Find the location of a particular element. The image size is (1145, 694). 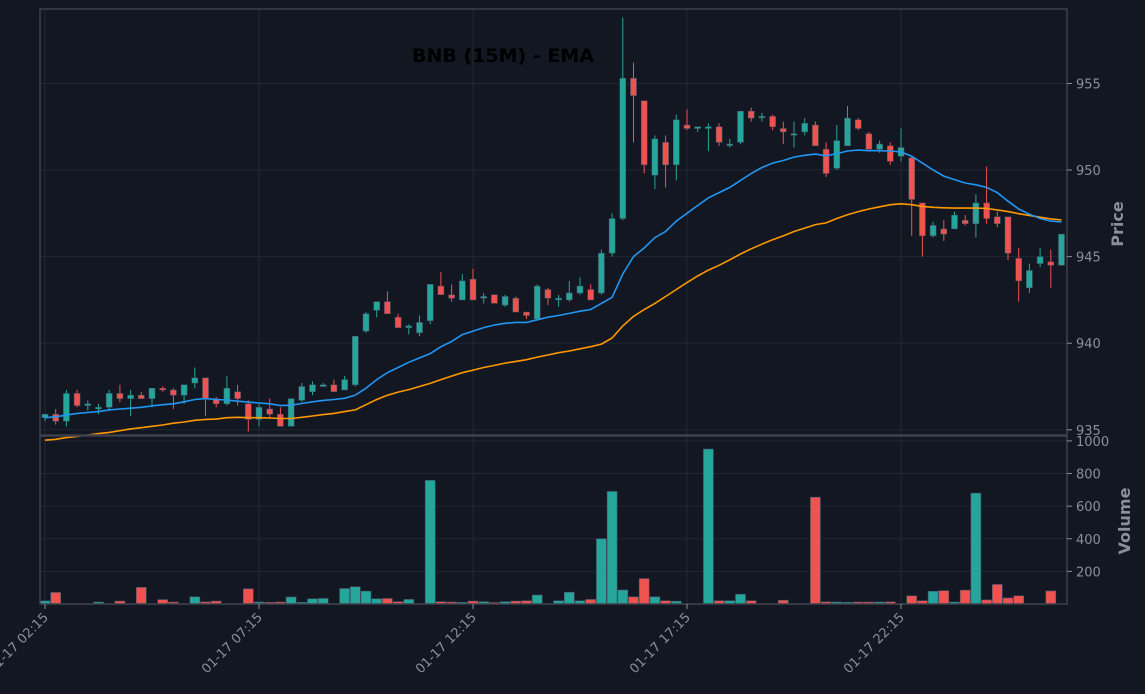

price-tick-label: 945 is located at coordinates (1088, 258).